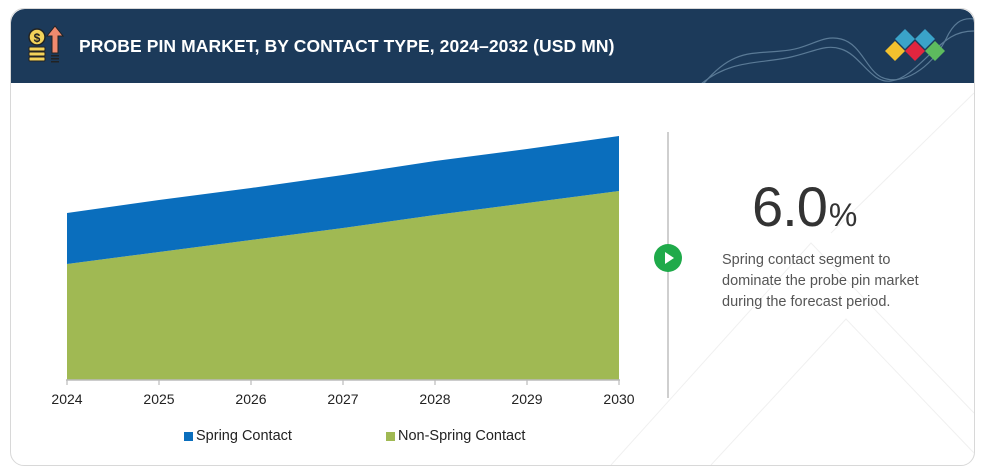 This screenshot has height=469, width=983. I want to click on cagr-number: 6.0, so click(790, 206).